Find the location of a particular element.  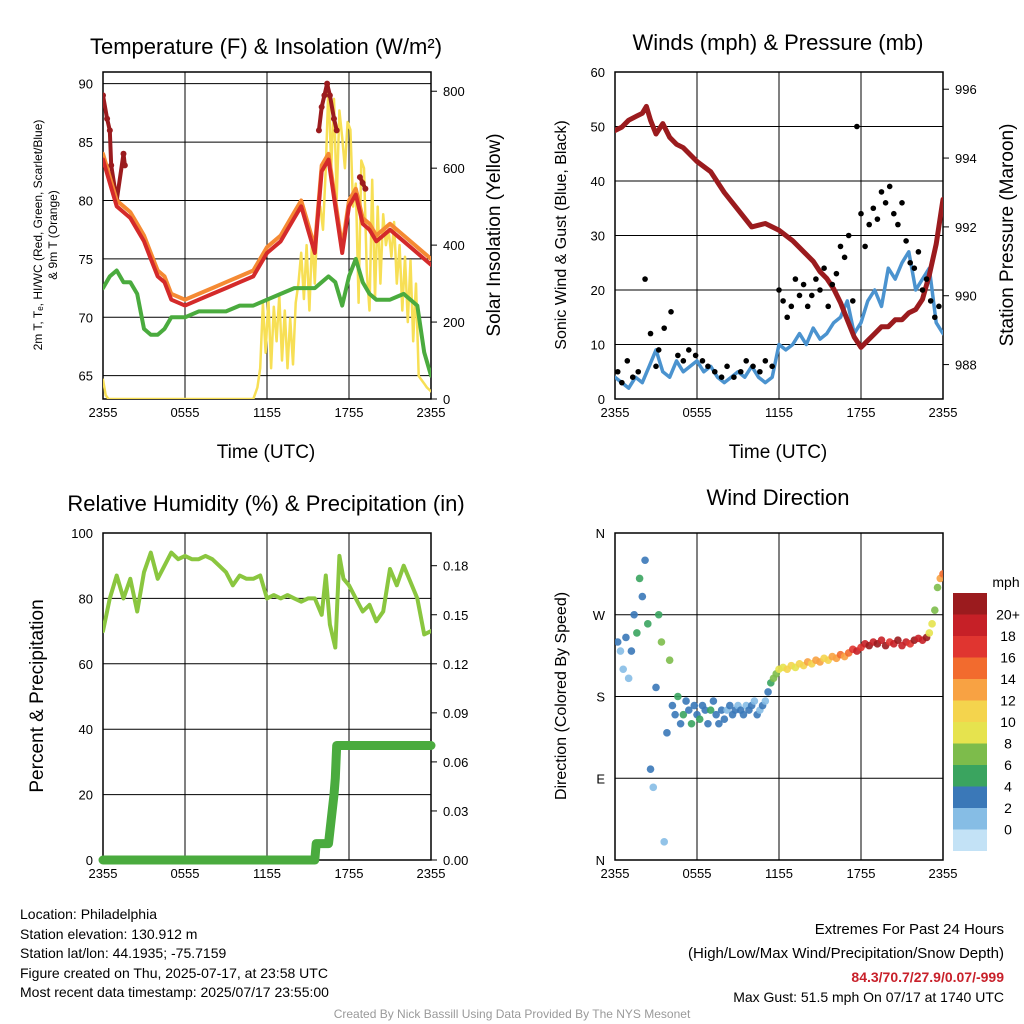

rh-y2-tick-label: 0.00 is located at coordinates (455, 860).